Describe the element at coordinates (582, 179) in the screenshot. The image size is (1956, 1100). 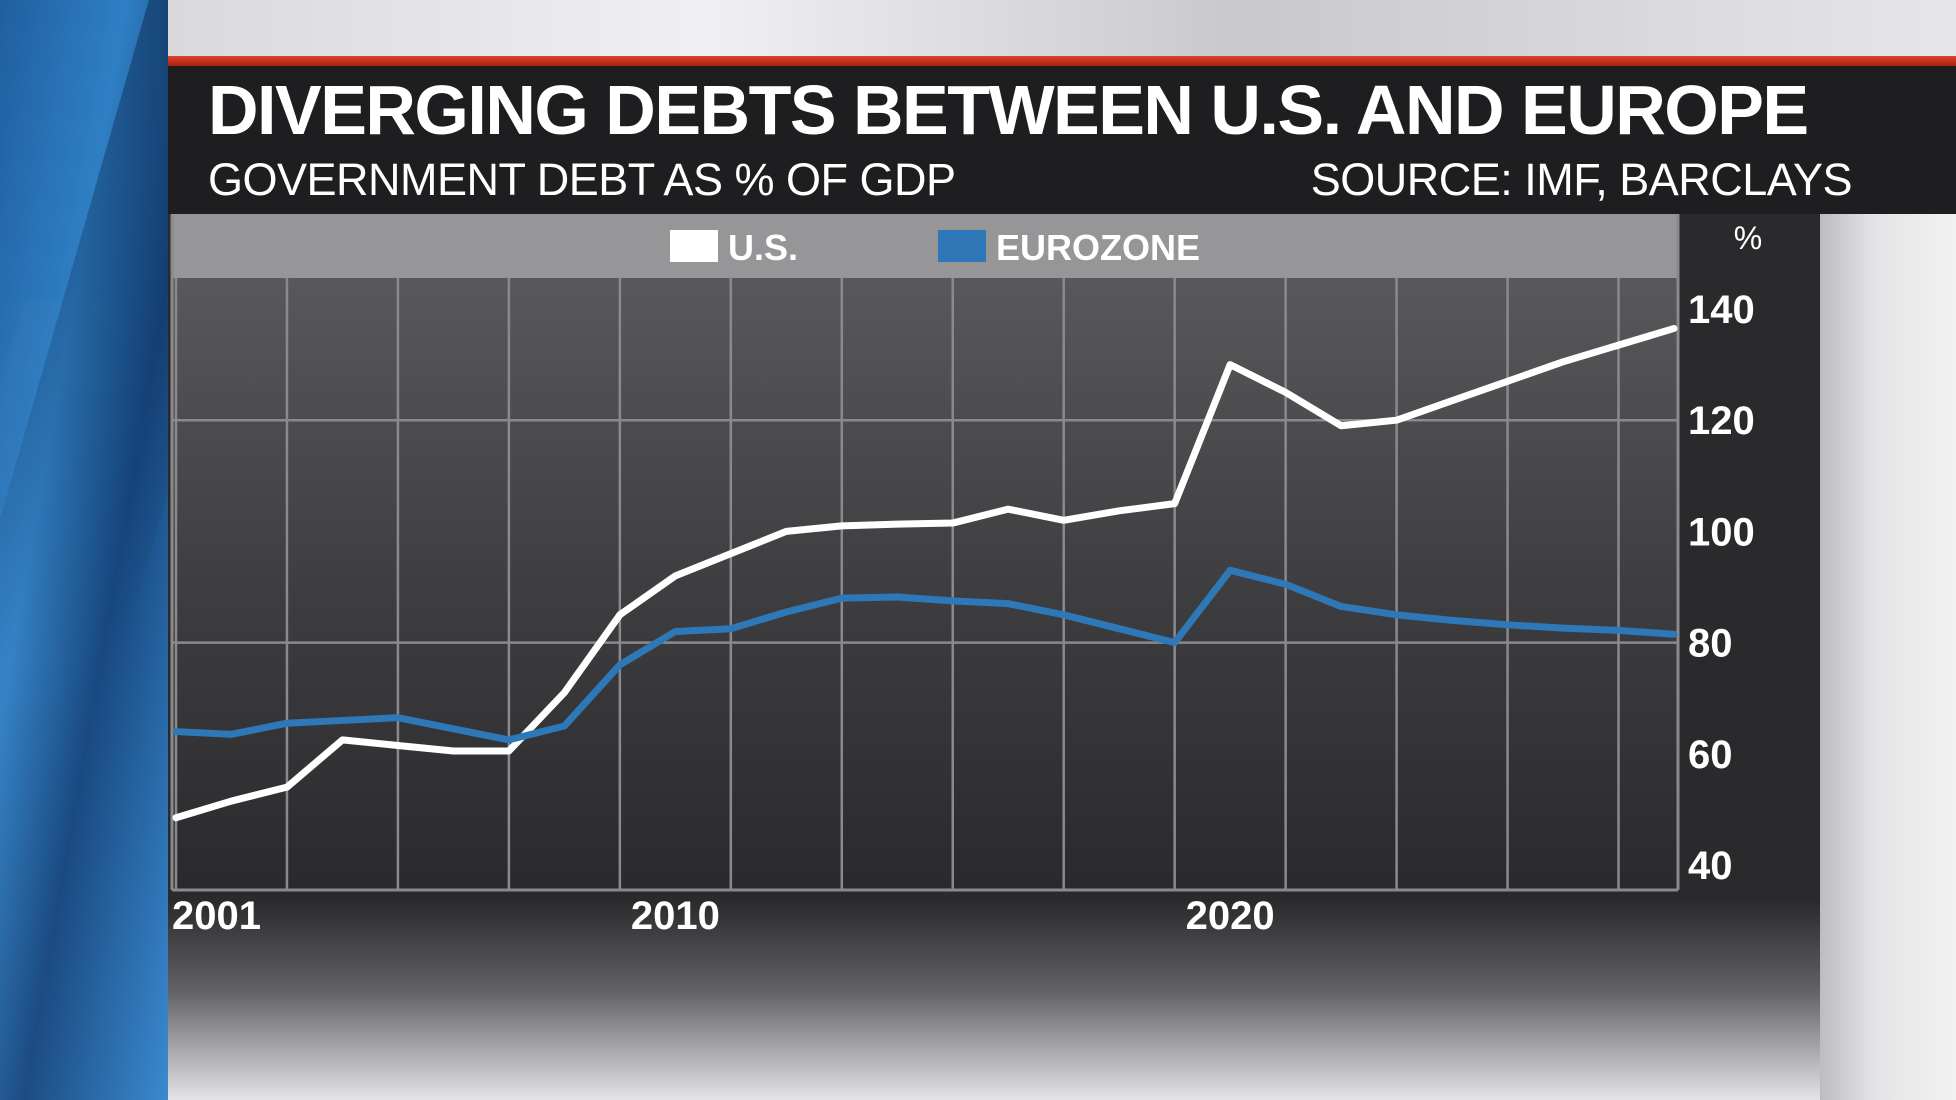
I see `chart-subtitle: GOVERNMENT DEBT AS % OF GDP` at that location.